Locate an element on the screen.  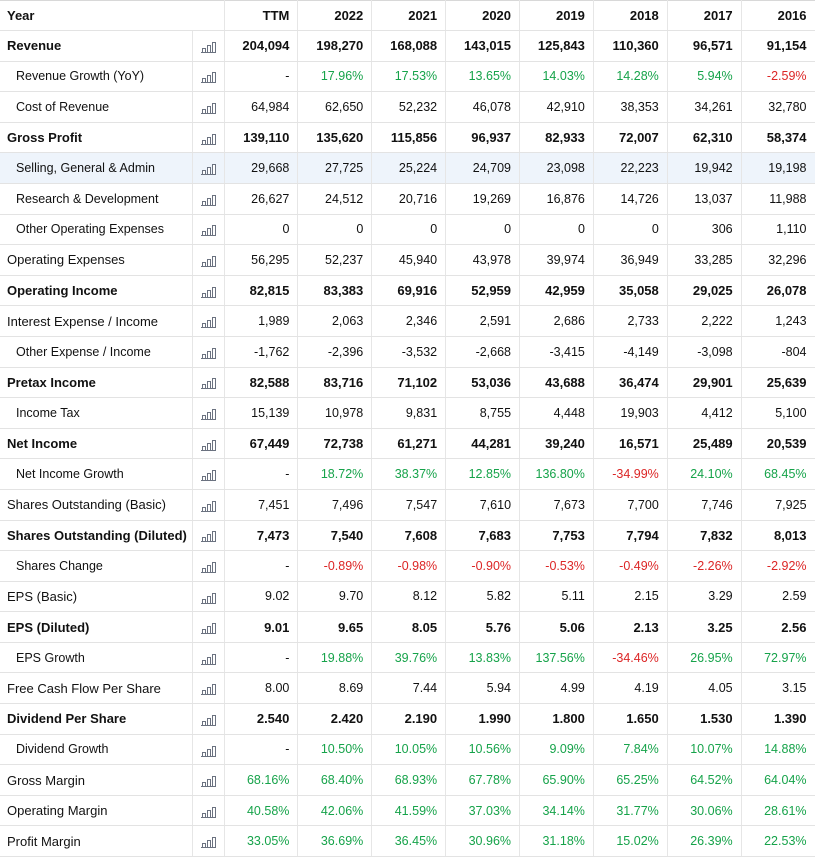
table-cell: -2,396 is located at coordinates (335, 352).